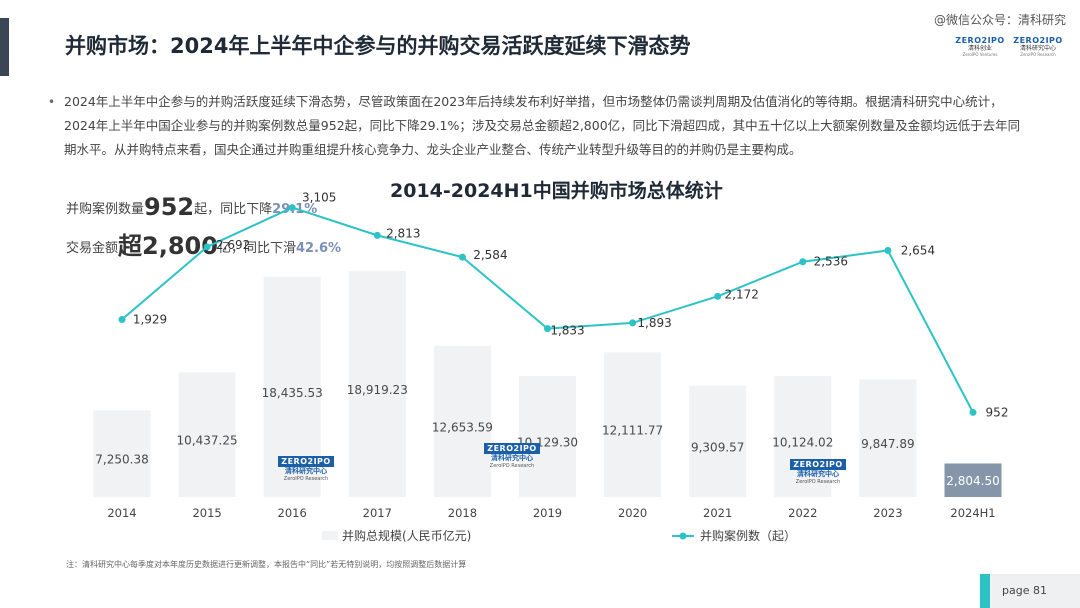 The image size is (1080, 608). What do you see at coordinates (233, 245) in the screenshot?
I see `line-label-2015: 2,692` at bounding box center [233, 245].